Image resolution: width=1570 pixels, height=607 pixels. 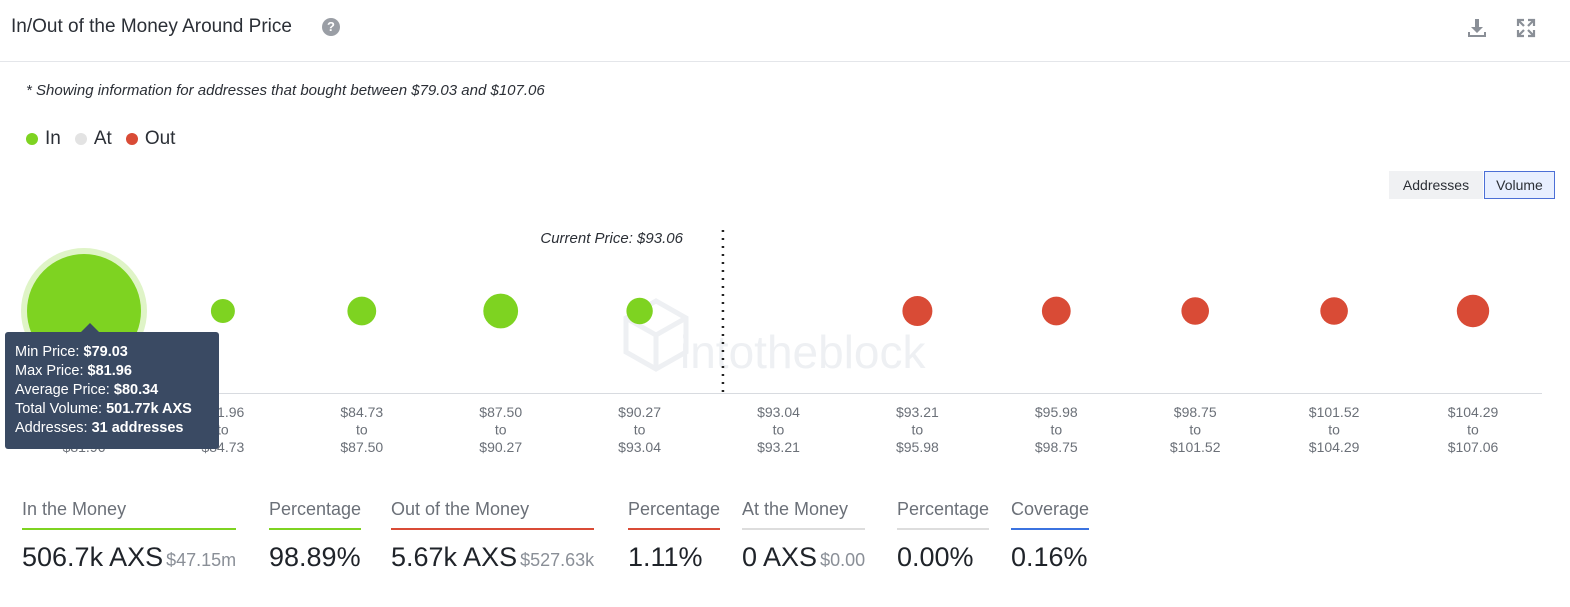 I want to click on tooltip-min-label: Min Price:, so click(x=47, y=352).